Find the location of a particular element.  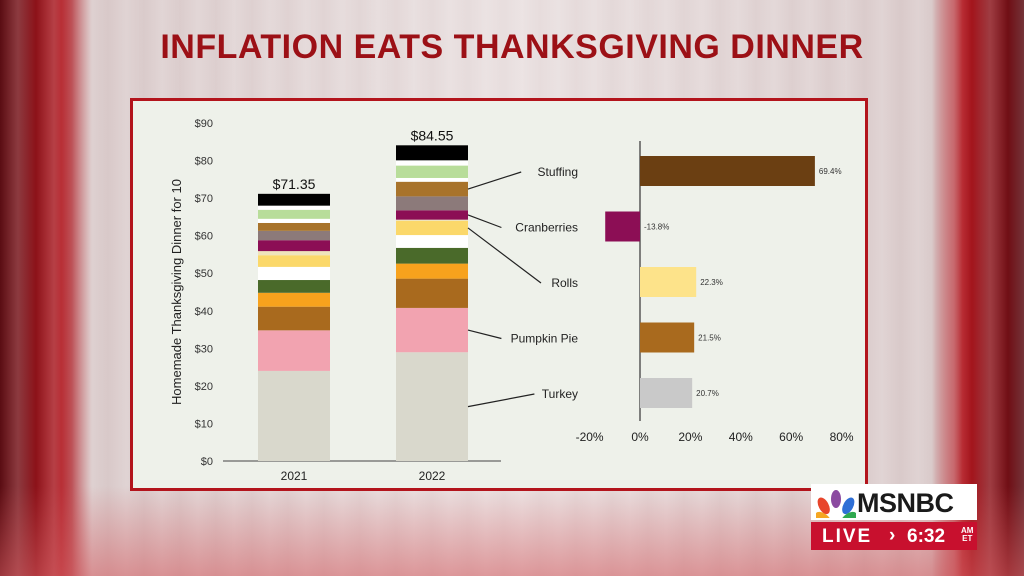

clock-ampm: AM ET is located at coordinates (967, 535).